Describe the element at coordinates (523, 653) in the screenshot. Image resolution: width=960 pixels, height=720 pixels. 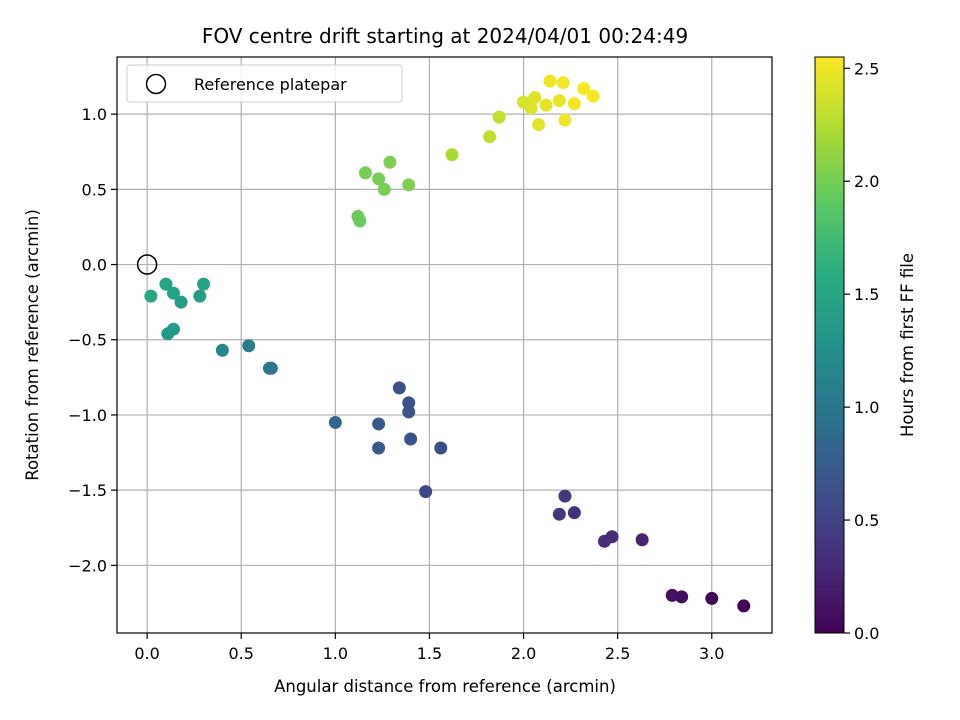
I see `x-tick-label: 2.0` at that location.